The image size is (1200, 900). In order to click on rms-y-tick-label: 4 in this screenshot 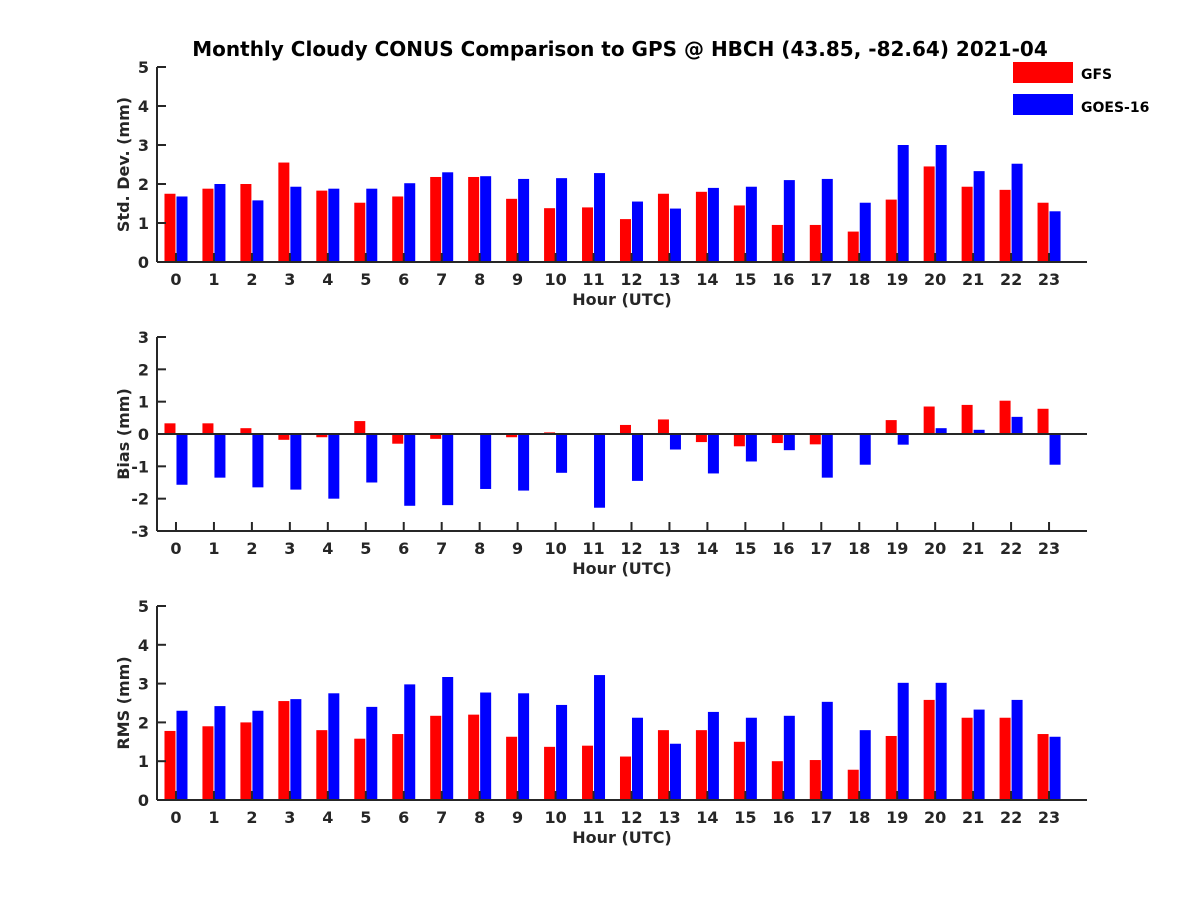, I will do `click(143, 645)`.